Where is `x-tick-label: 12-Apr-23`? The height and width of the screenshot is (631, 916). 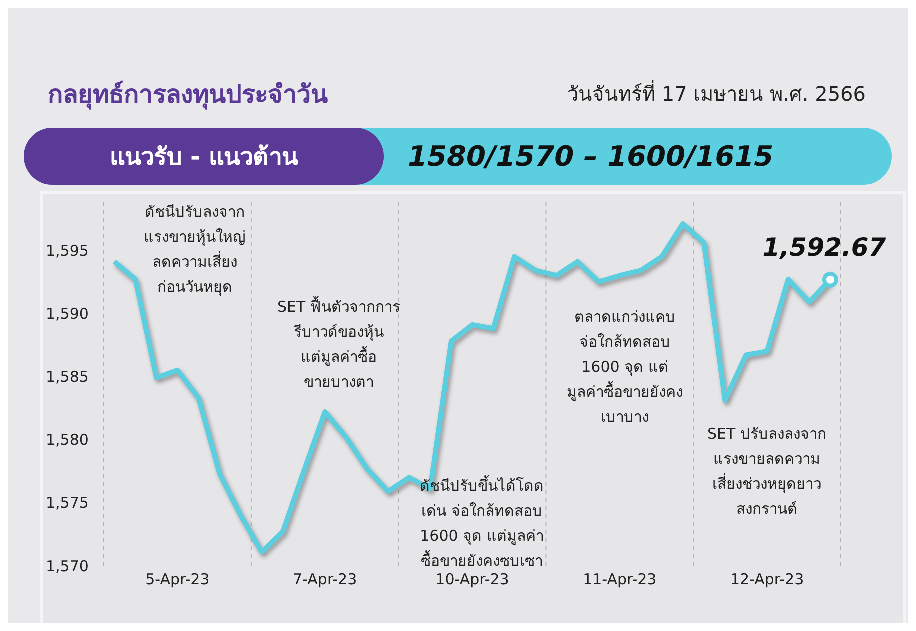 x-tick-label: 12-Apr-23 is located at coordinates (767, 579).